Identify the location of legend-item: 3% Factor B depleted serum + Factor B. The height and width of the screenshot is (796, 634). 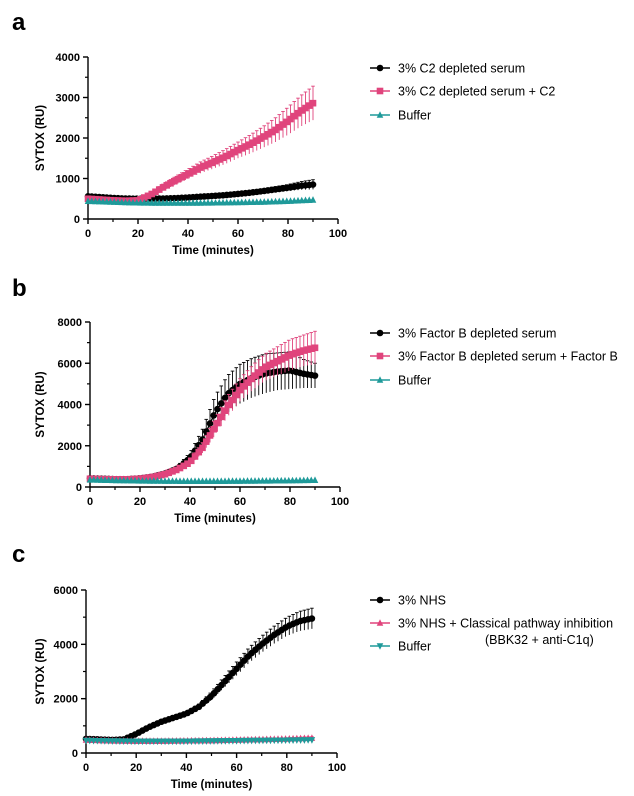
(494, 357).